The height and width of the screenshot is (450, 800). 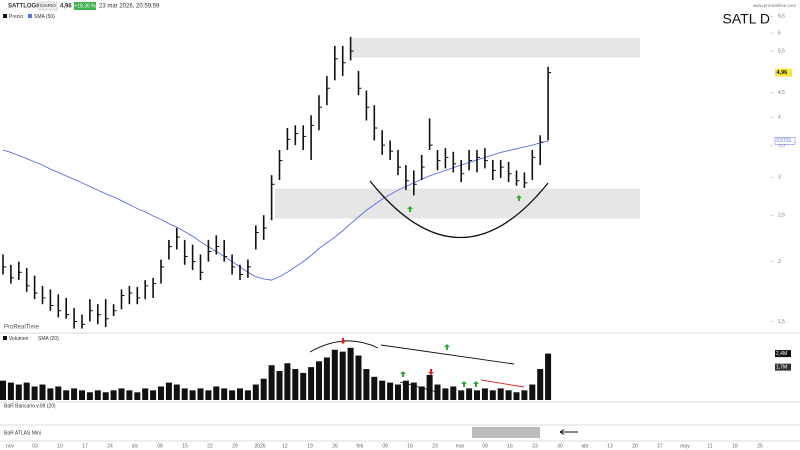 I want to click on y-tick-label: 6, so click(x=779, y=33).